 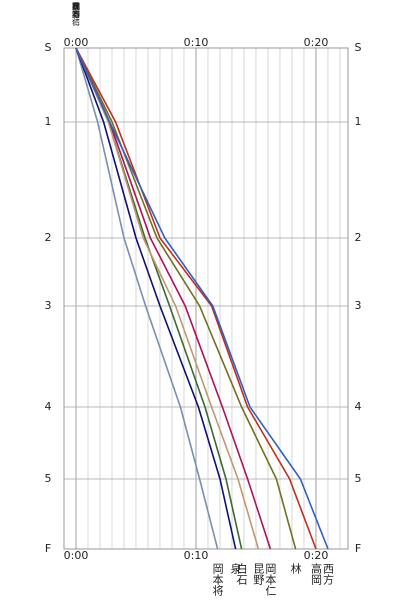 I want to click on series-label: 林, so click(x=295, y=568).